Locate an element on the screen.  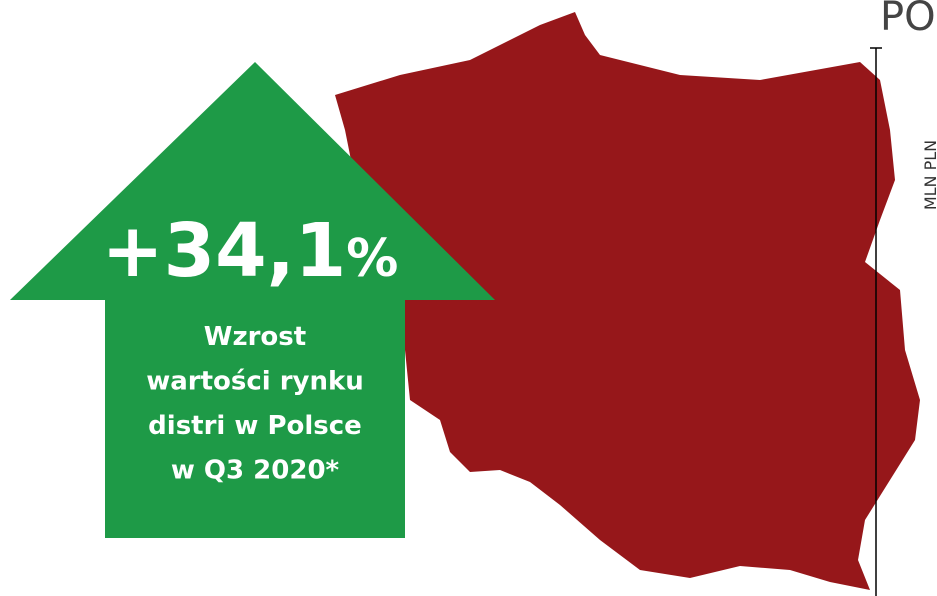
growth-value: +34,1% is located at coordinates (250, 251).